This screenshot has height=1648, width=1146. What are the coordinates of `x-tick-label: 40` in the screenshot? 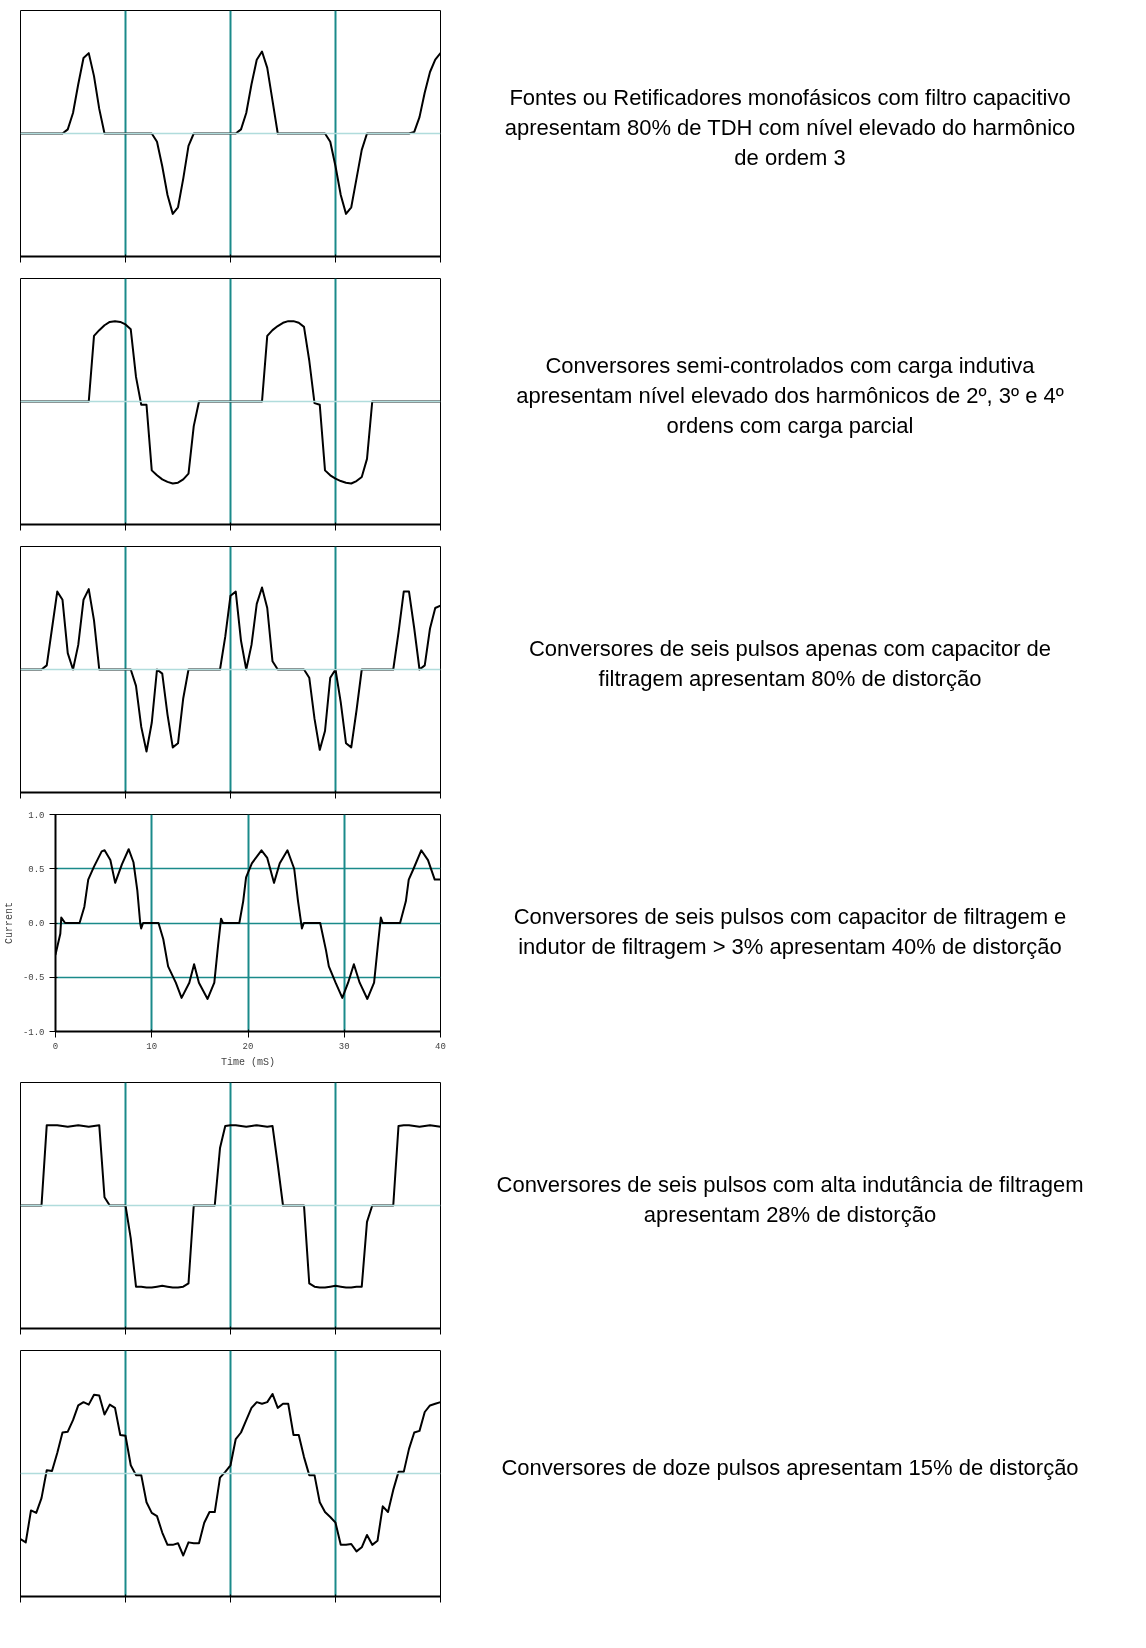 It's located at (440, 1046).